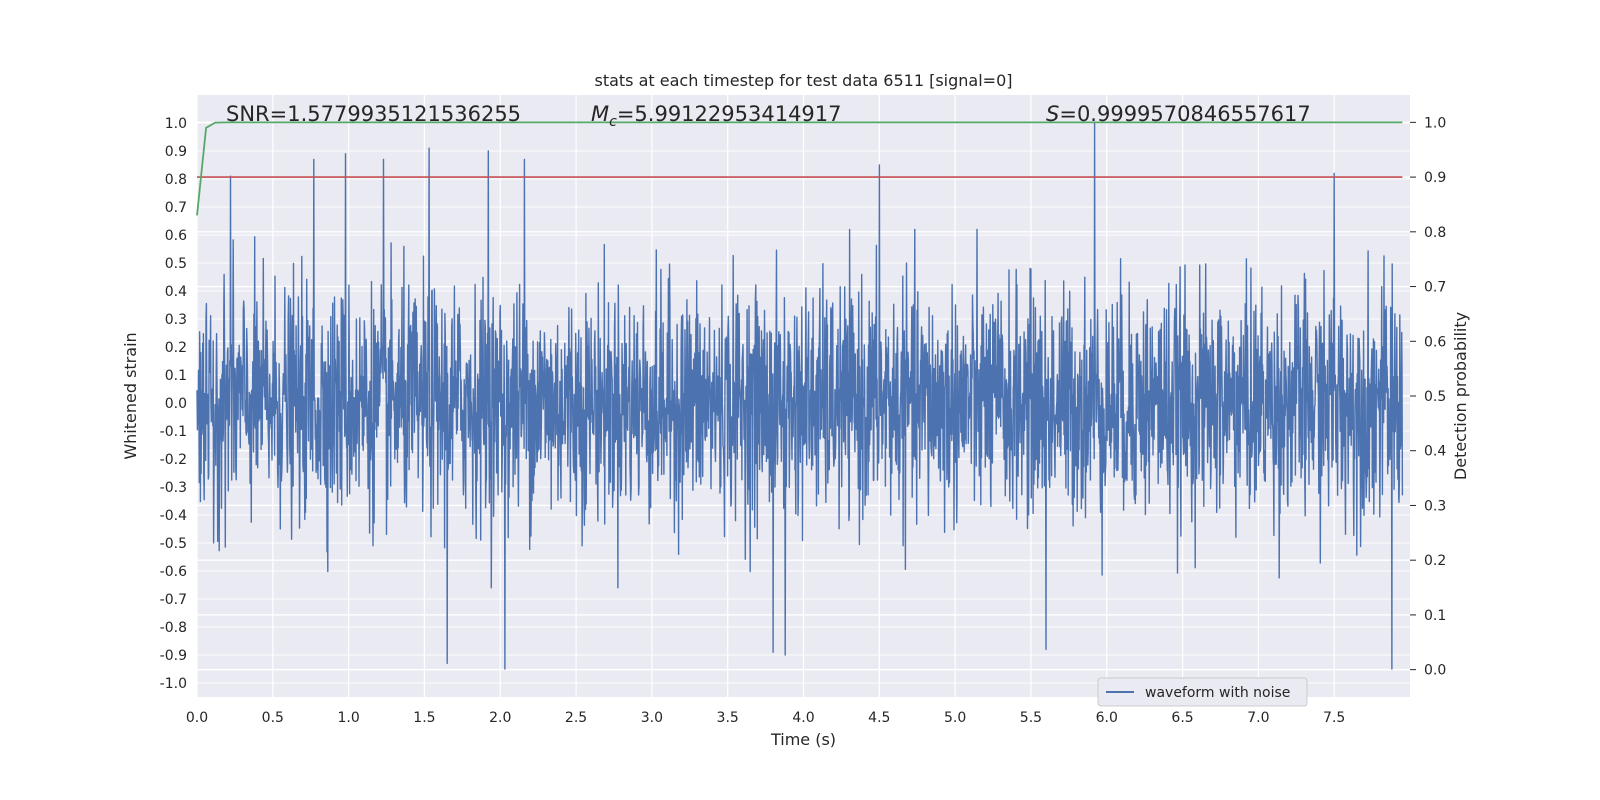  Describe the element at coordinates (1435, 561) in the screenshot. I see `y-right-tick-label: 0.2` at that location.